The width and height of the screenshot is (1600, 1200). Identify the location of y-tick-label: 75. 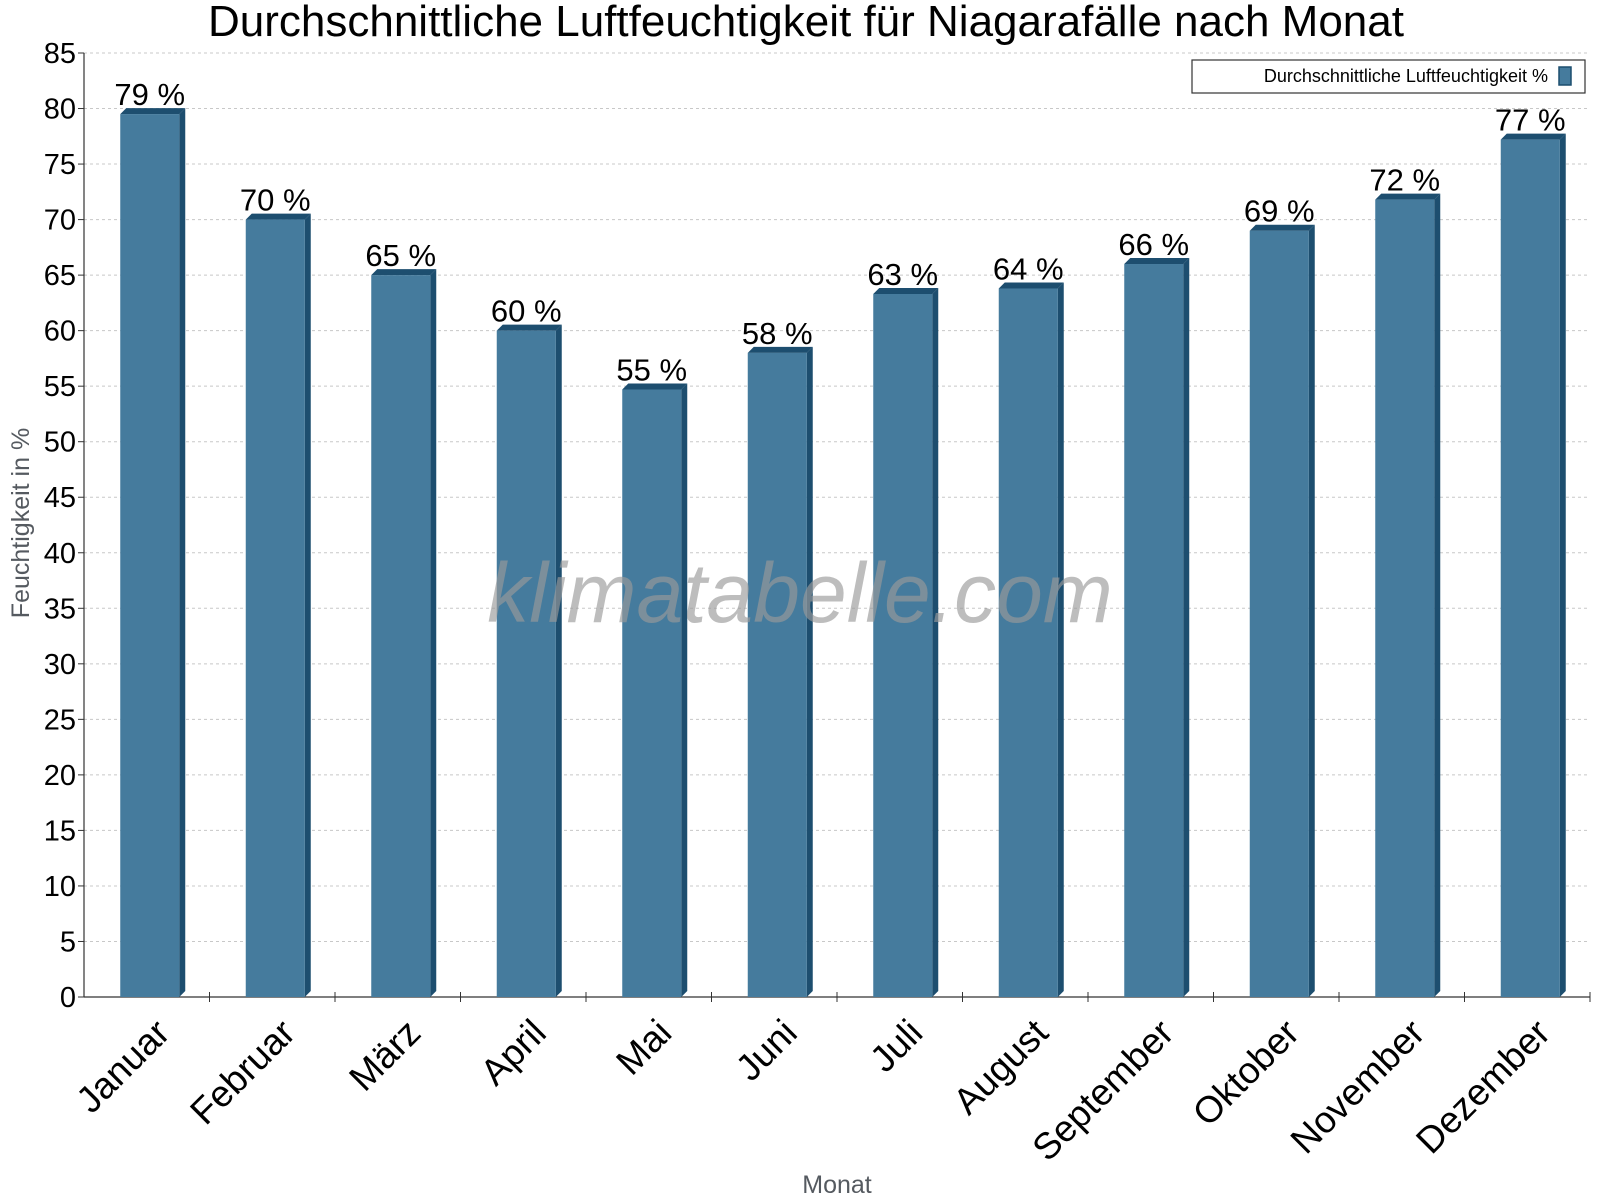
(60, 165).